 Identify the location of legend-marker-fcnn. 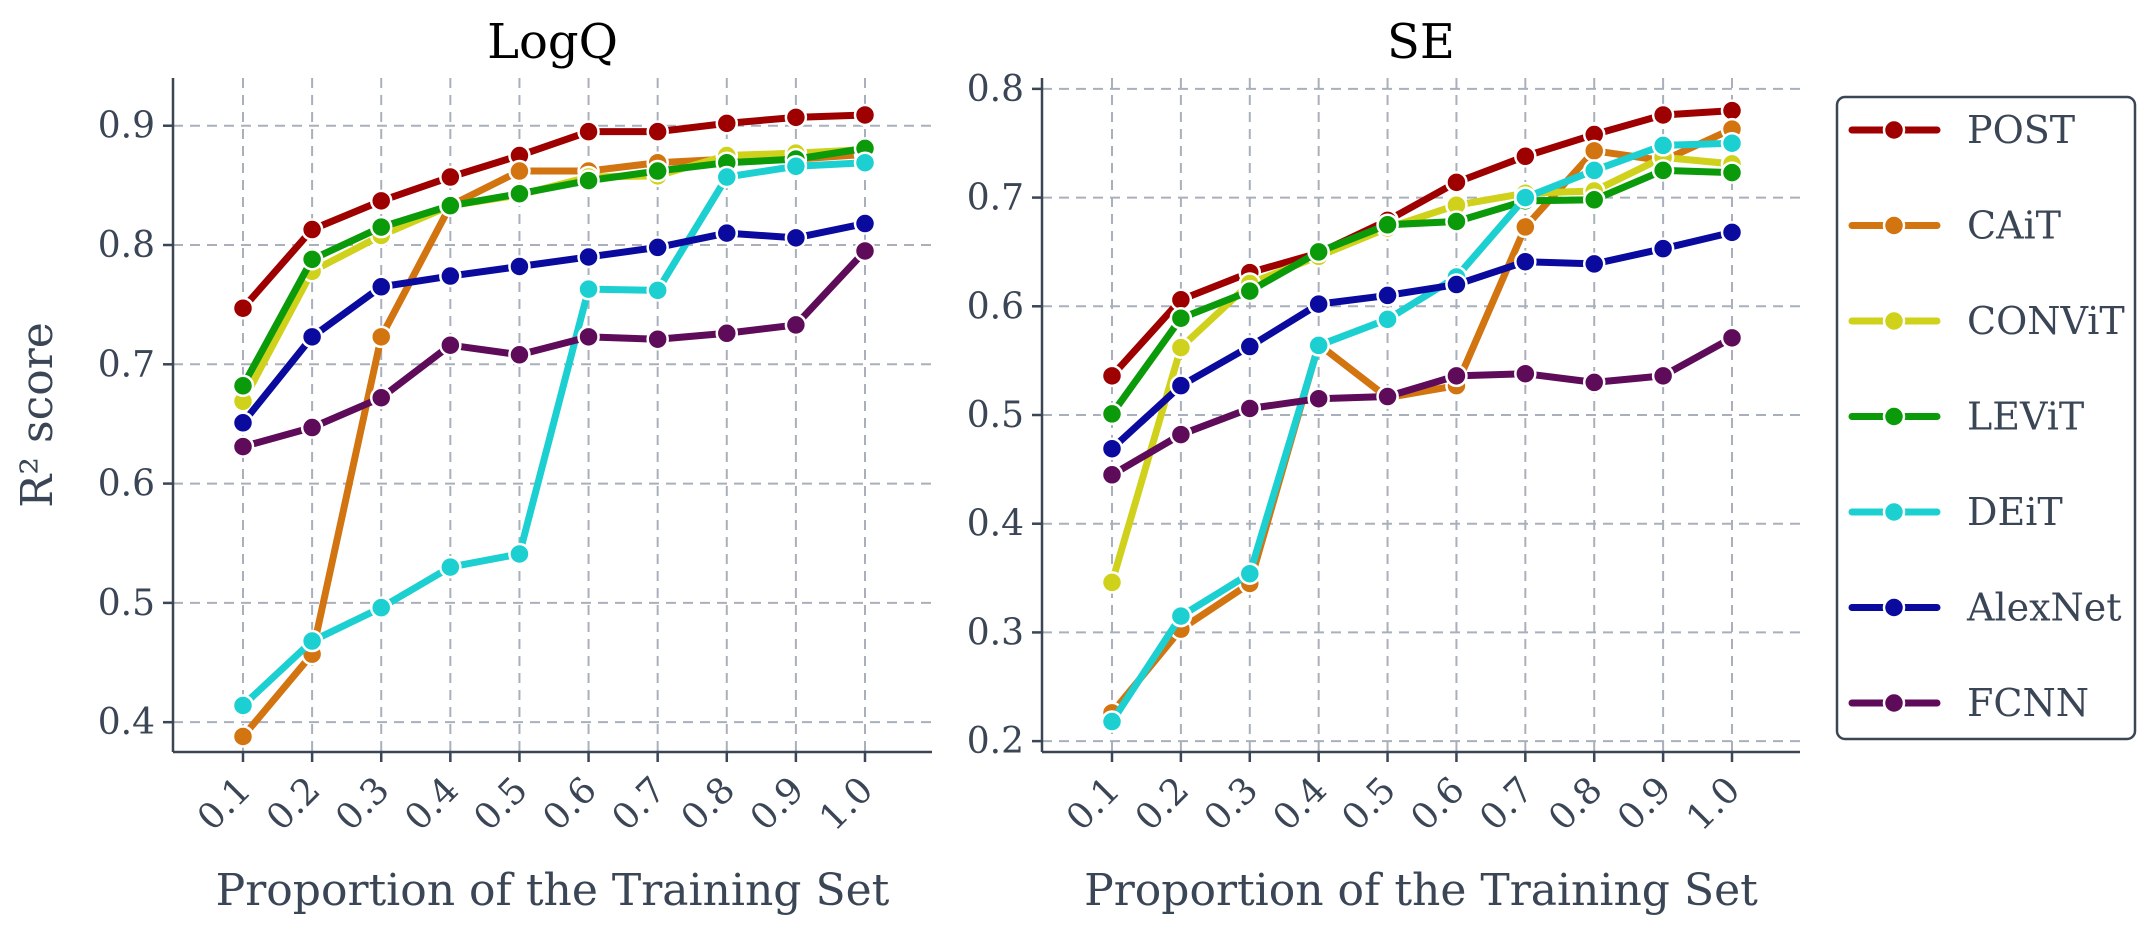
(1894, 703).